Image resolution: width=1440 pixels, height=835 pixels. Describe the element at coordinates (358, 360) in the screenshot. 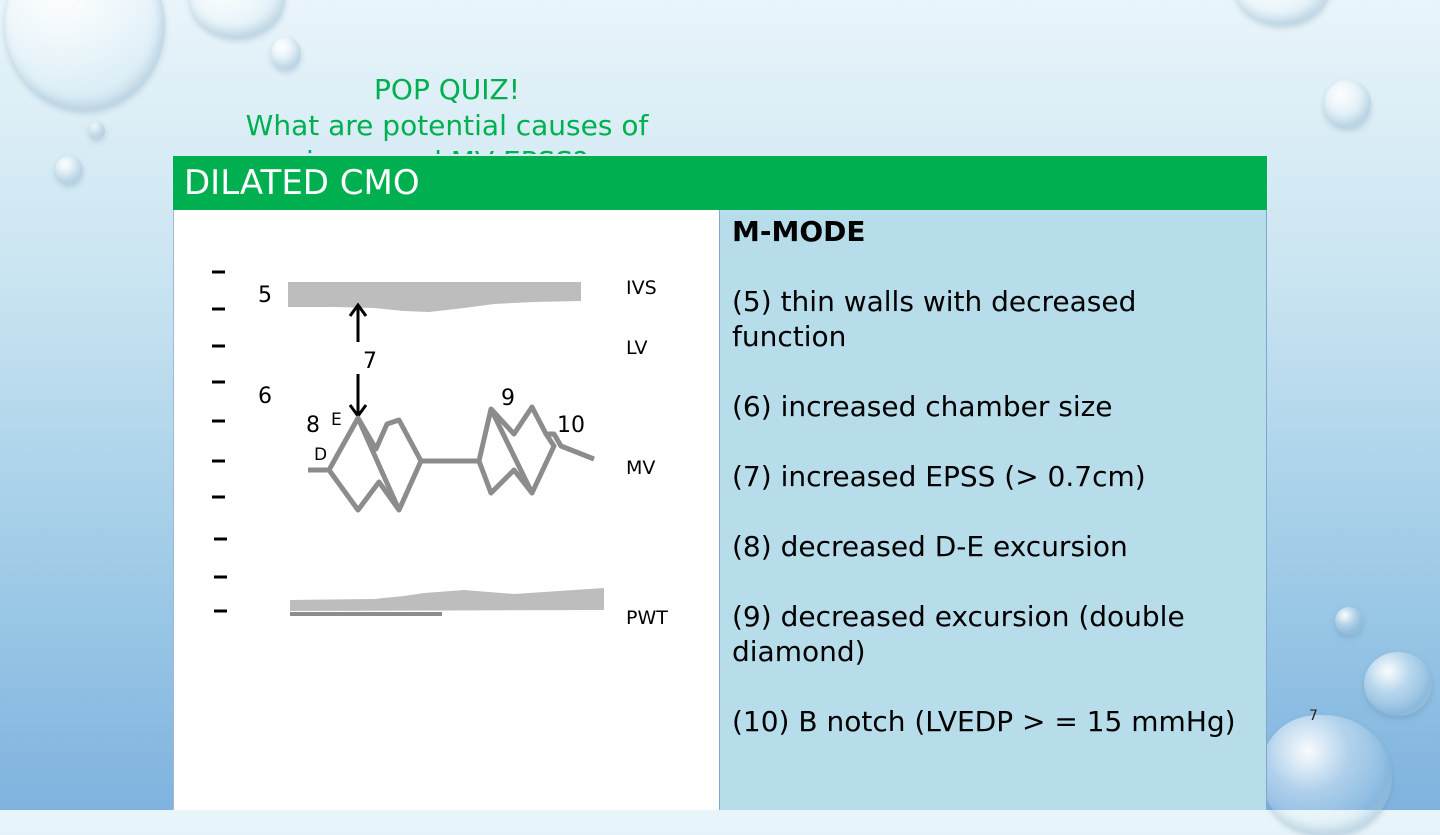

I see `epss-arrows` at that location.